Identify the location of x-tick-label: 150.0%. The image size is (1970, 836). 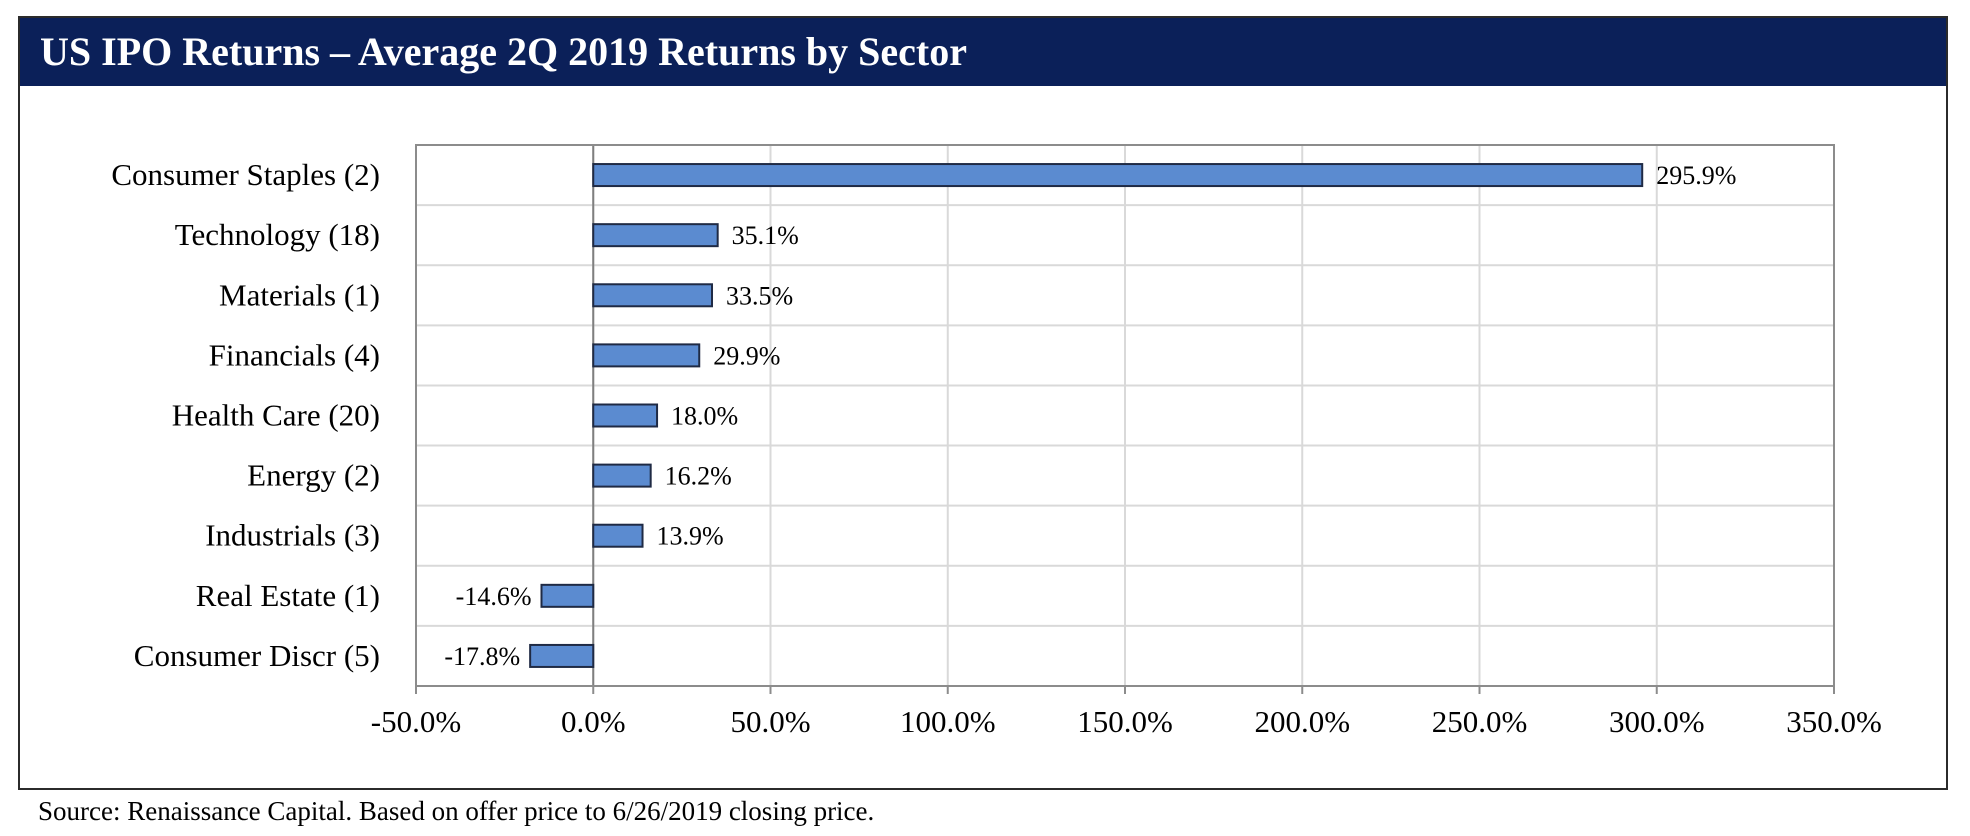
(1125, 721).